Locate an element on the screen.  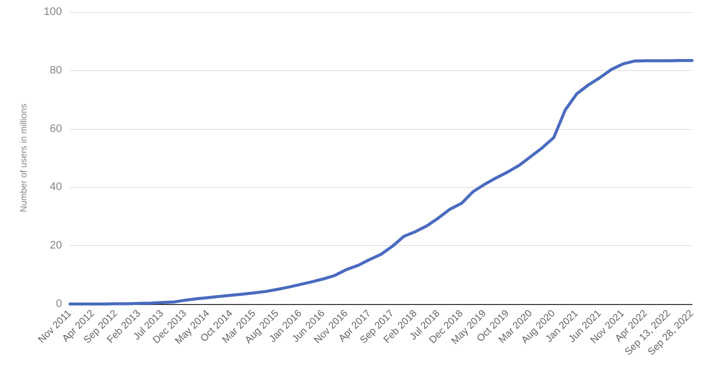
y-tick-label: 40 is located at coordinates (56, 187).